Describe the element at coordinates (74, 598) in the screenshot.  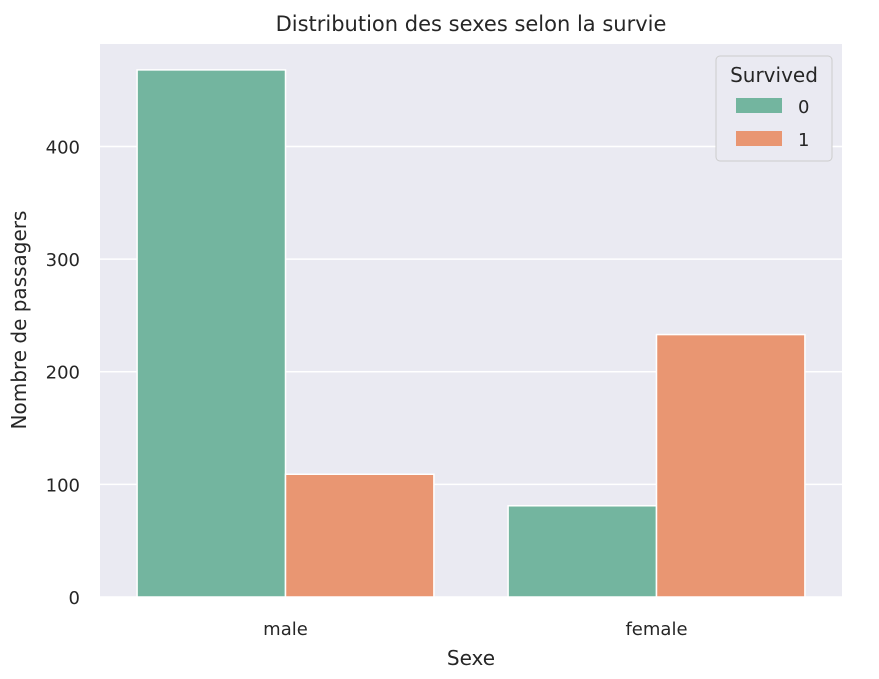
I see `y-tick-label: 0` at that location.